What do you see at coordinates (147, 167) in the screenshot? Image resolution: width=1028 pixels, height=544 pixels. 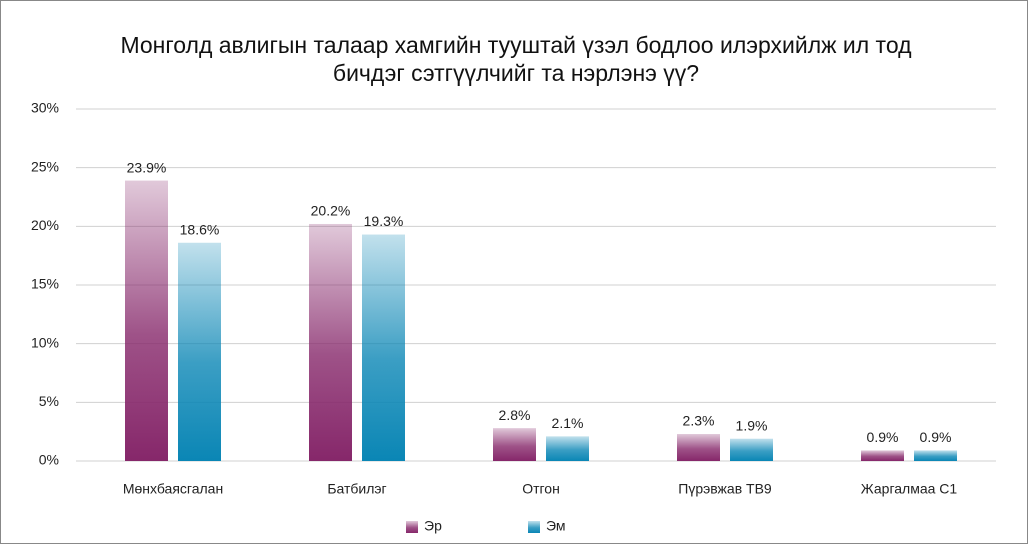 I see `data-label: 23.9%` at bounding box center [147, 167].